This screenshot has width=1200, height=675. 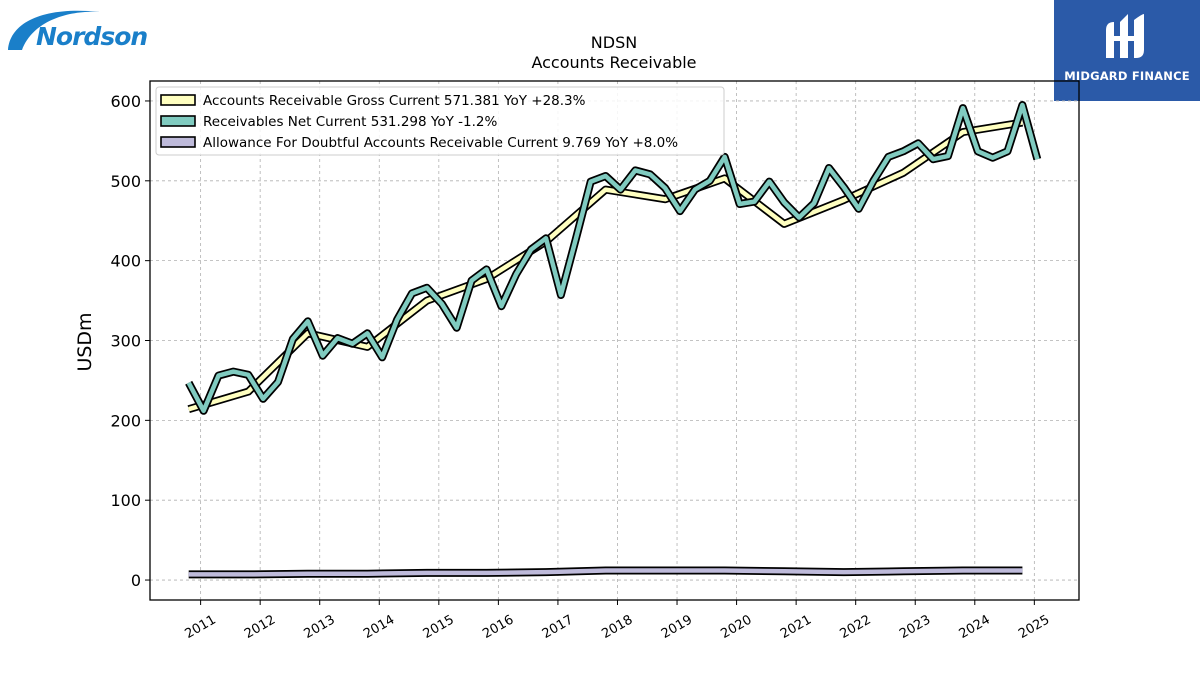 I want to click on y-tick-label: 200, so click(x=125, y=420).